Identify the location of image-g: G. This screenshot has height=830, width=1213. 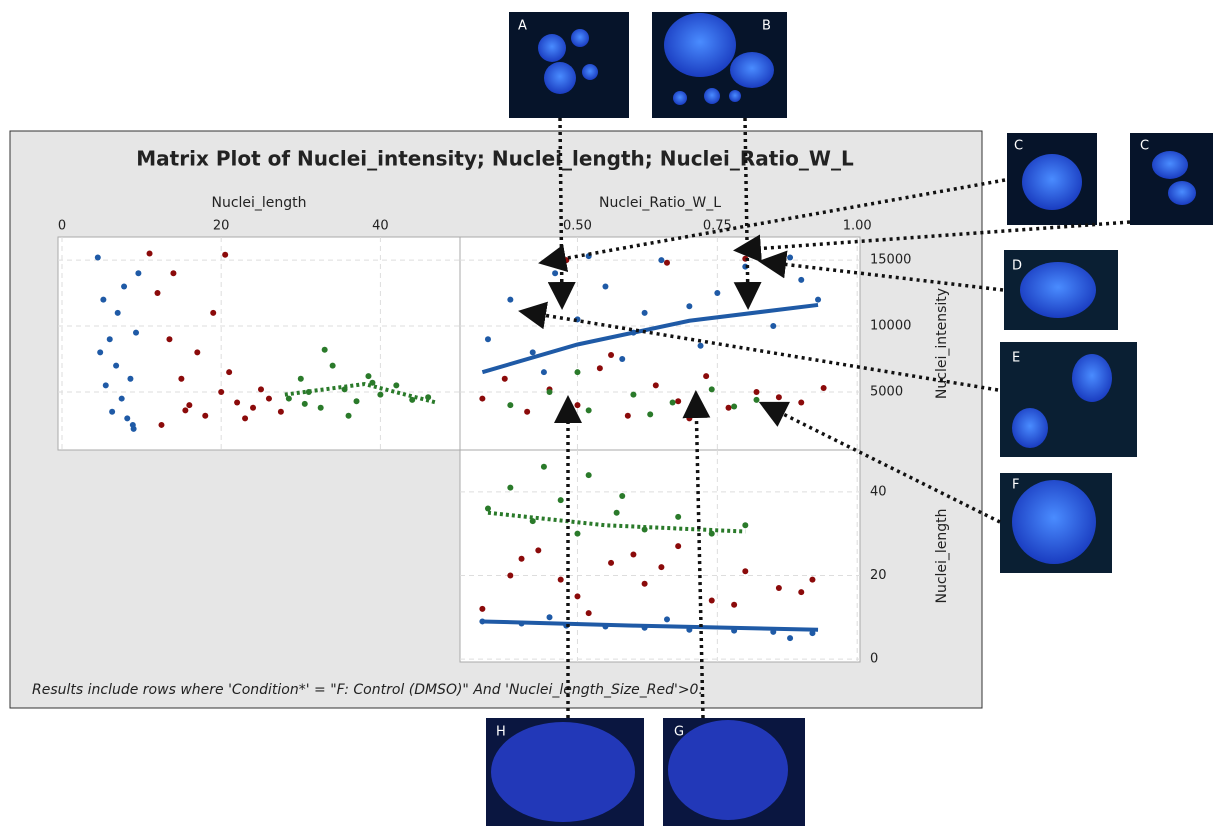
(734, 772).